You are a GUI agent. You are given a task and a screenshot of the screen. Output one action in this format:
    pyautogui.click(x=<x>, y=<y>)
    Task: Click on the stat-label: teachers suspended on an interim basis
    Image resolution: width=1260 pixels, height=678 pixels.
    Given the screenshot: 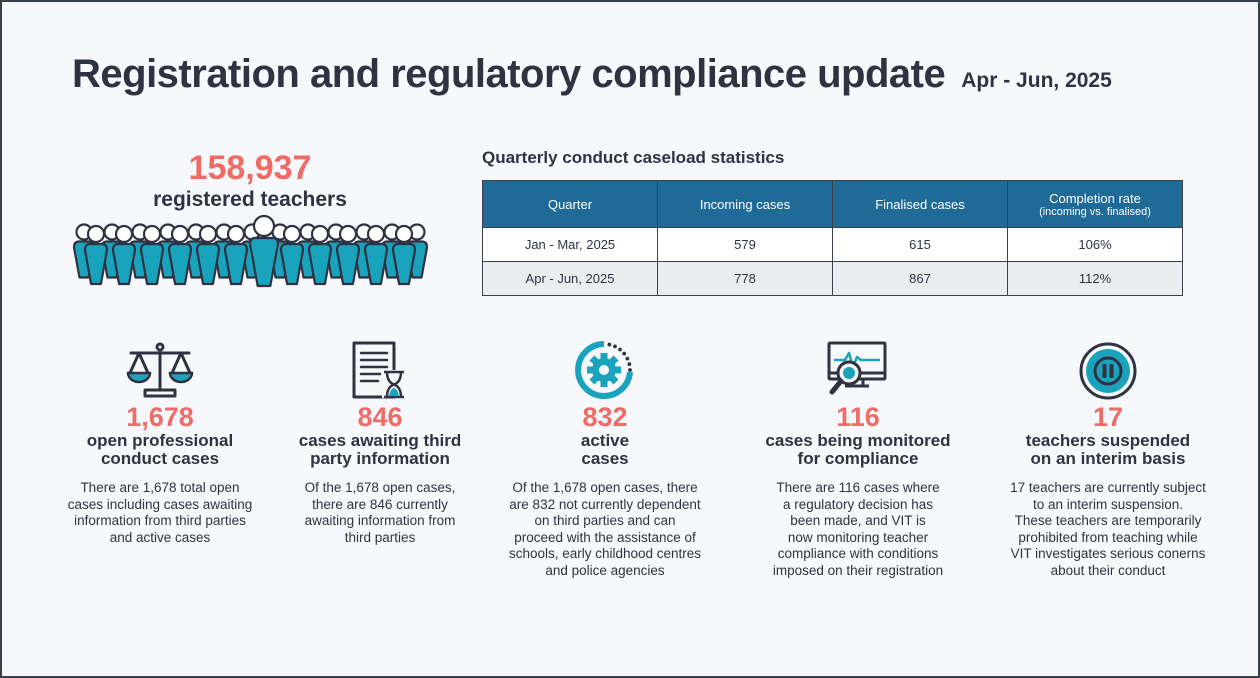 What is the action you would take?
    pyautogui.click(x=1108, y=449)
    